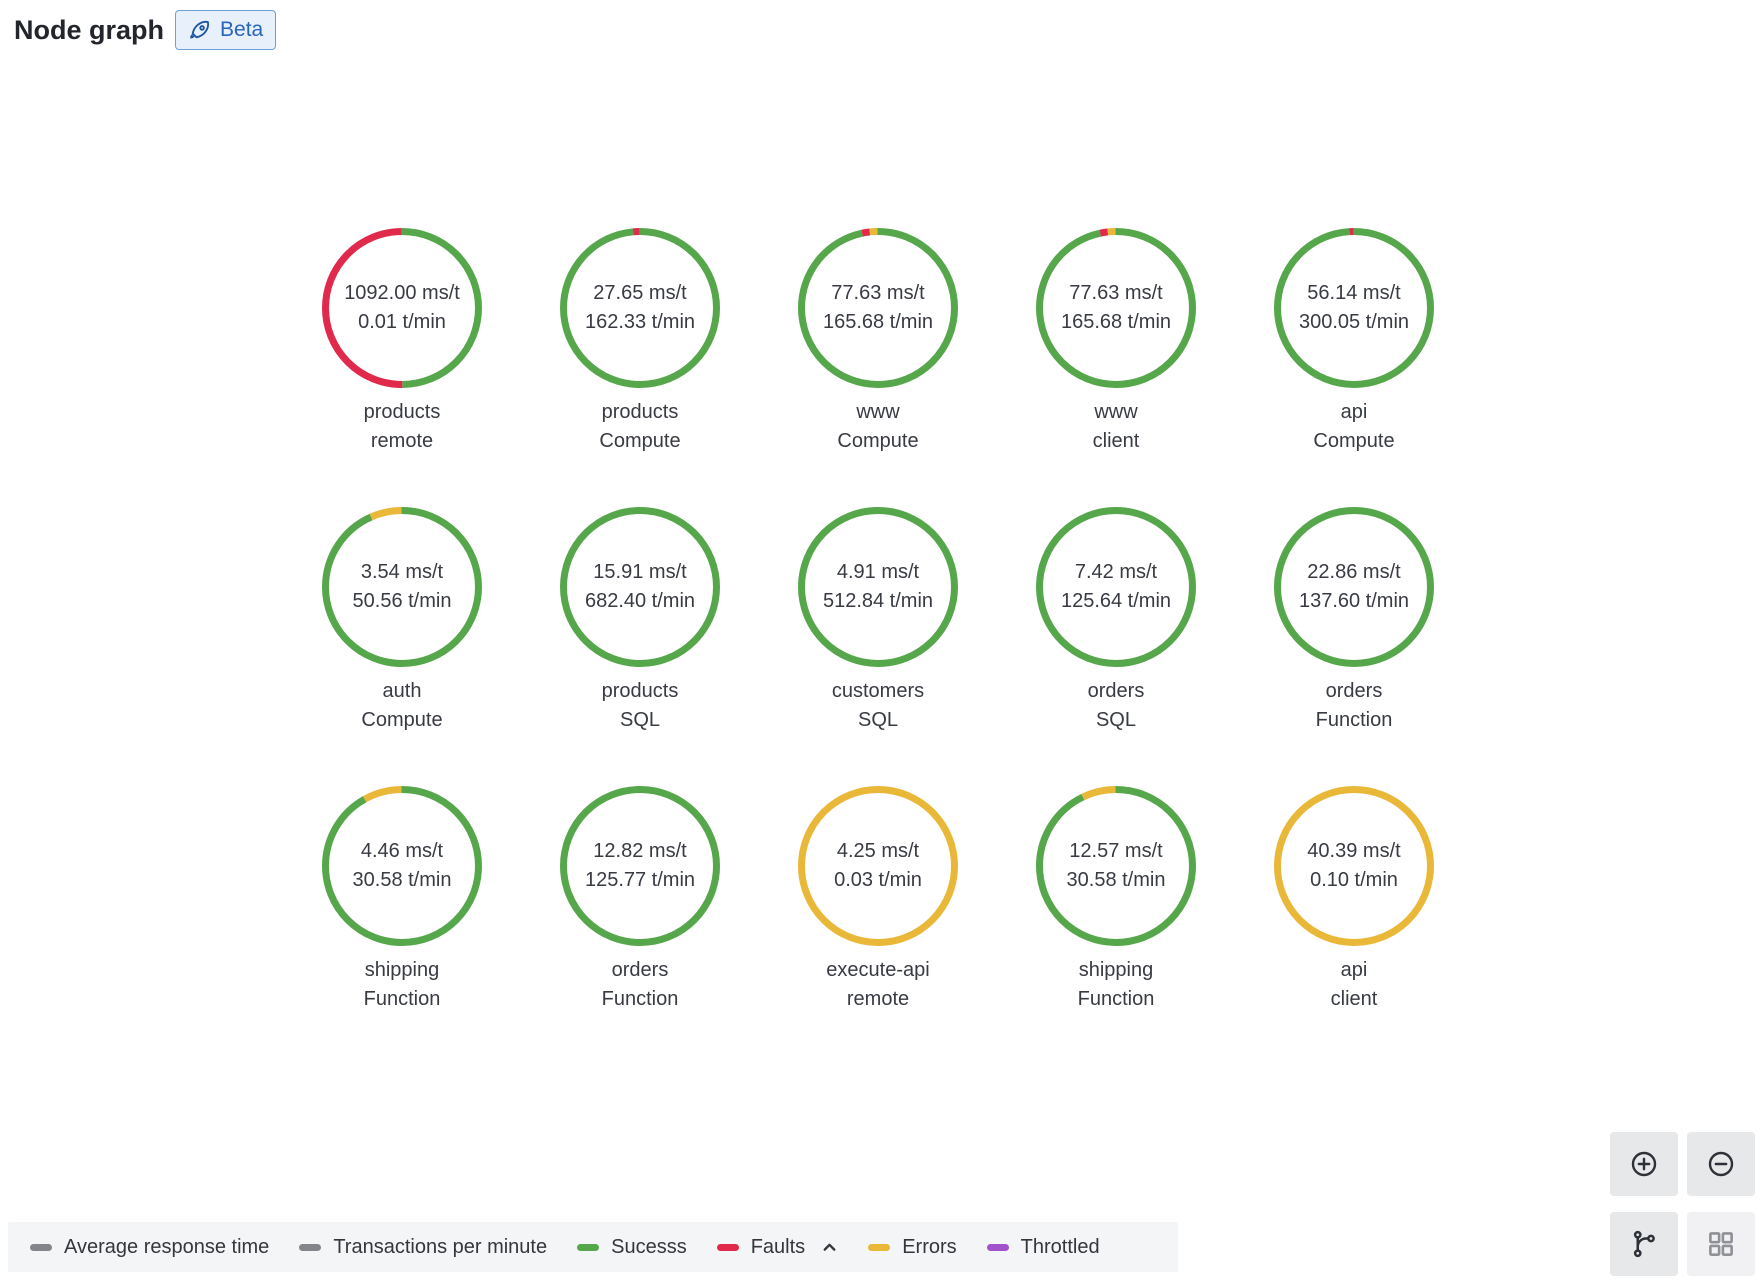 Image resolution: width=1762 pixels, height=1286 pixels. Describe the element at coordinates (1354, 621) in the screenshot. I see `graph-node: 22.86 ms/t 137.60 t/min orders Function` at that location.